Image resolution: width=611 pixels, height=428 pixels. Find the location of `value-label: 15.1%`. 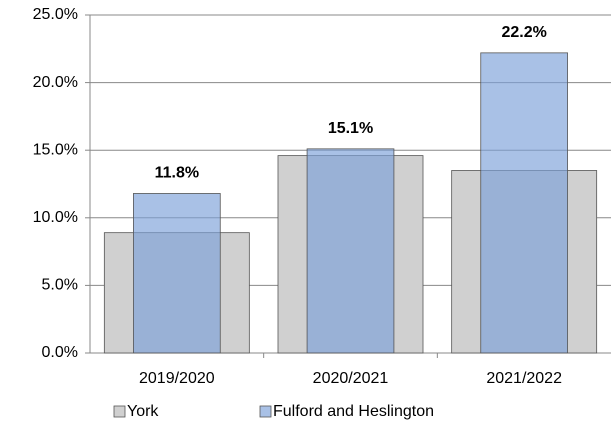

value-label: 15.1% is located at coordinates (350, 128).